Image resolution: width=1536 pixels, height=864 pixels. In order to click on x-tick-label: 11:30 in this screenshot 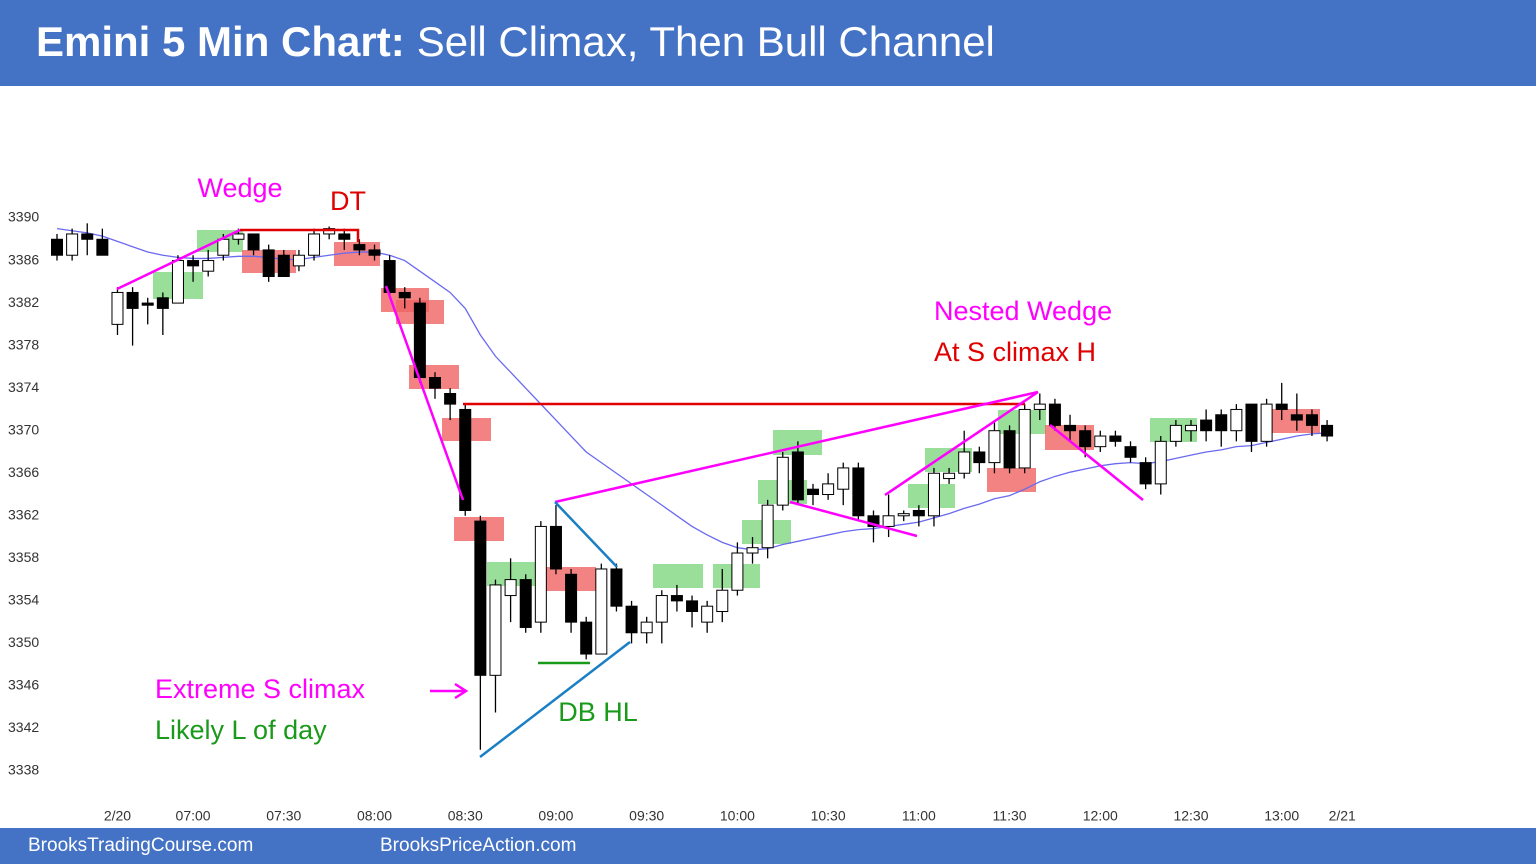, I will do `click(1010, 816)`.